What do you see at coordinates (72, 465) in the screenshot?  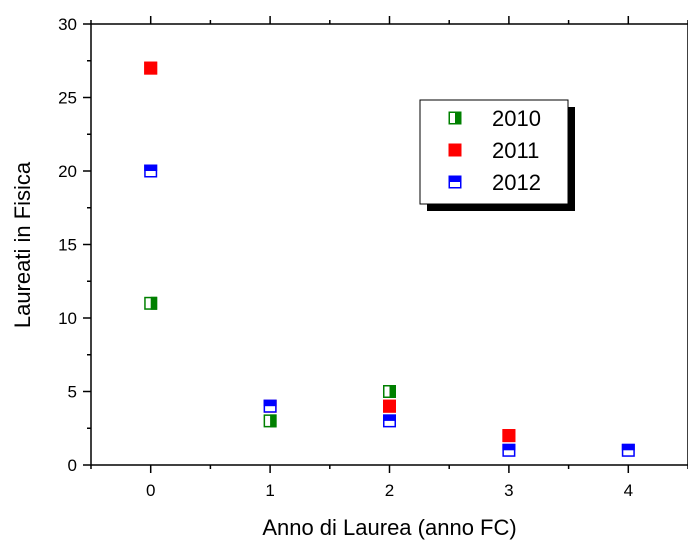 I see `y-tick-label: 0` at bounding box center [72, 465].